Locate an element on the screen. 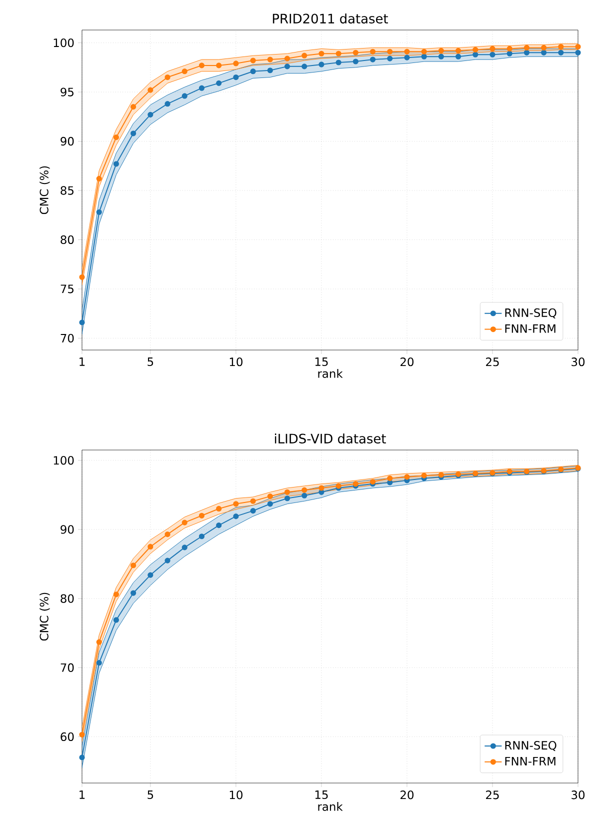 The image size is (589, 840). y-tick-label: 95 is located at coordinates (67, 92).